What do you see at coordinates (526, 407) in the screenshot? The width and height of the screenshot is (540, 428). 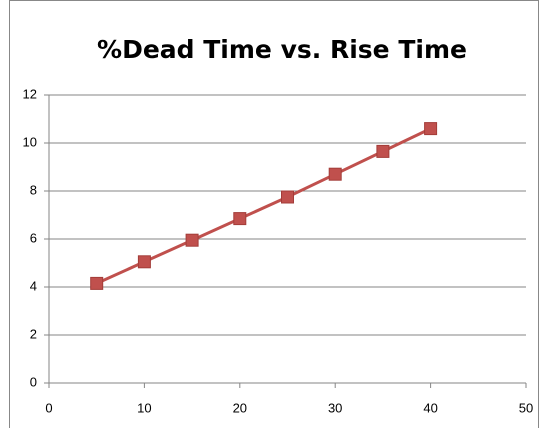 I see `x-tick-label: 50` at bounding box center [526, 407].